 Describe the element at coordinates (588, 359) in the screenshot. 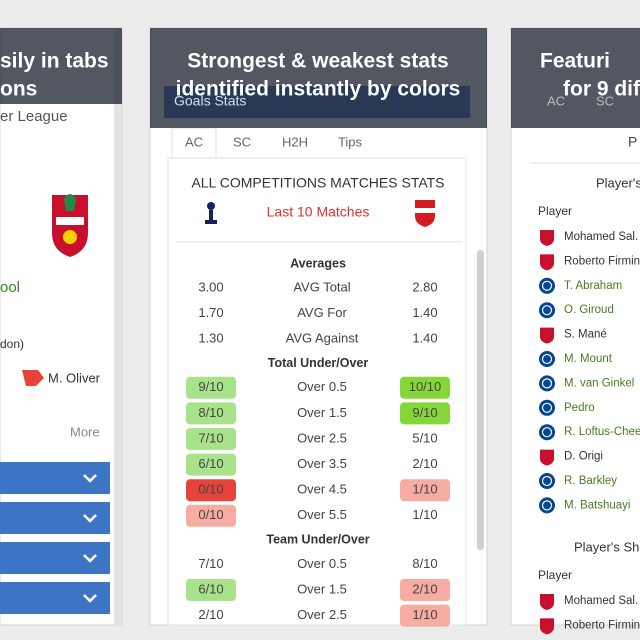

I see `player-name: M. Mount` at that location.